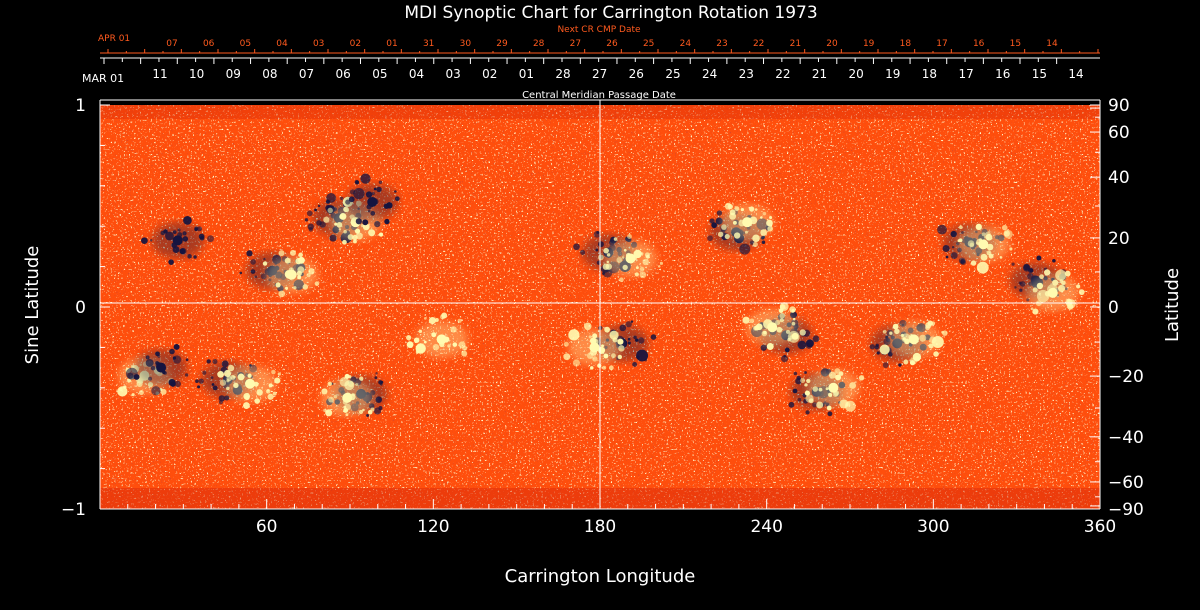 The image size is (1200, 610). What do you see at coordinates (196, 74) in the screenshot?
I see `cmp-date-label: 10` at bounding box center [196, 74].